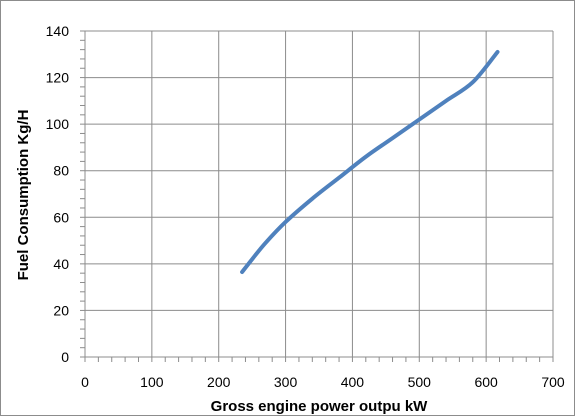 The height and width of the screenshot is (417, 575). What do you see at coordinates (353, 382) in the screenshot?
I see `x-tick-label-400: 400` at bounding box center [353, 382].